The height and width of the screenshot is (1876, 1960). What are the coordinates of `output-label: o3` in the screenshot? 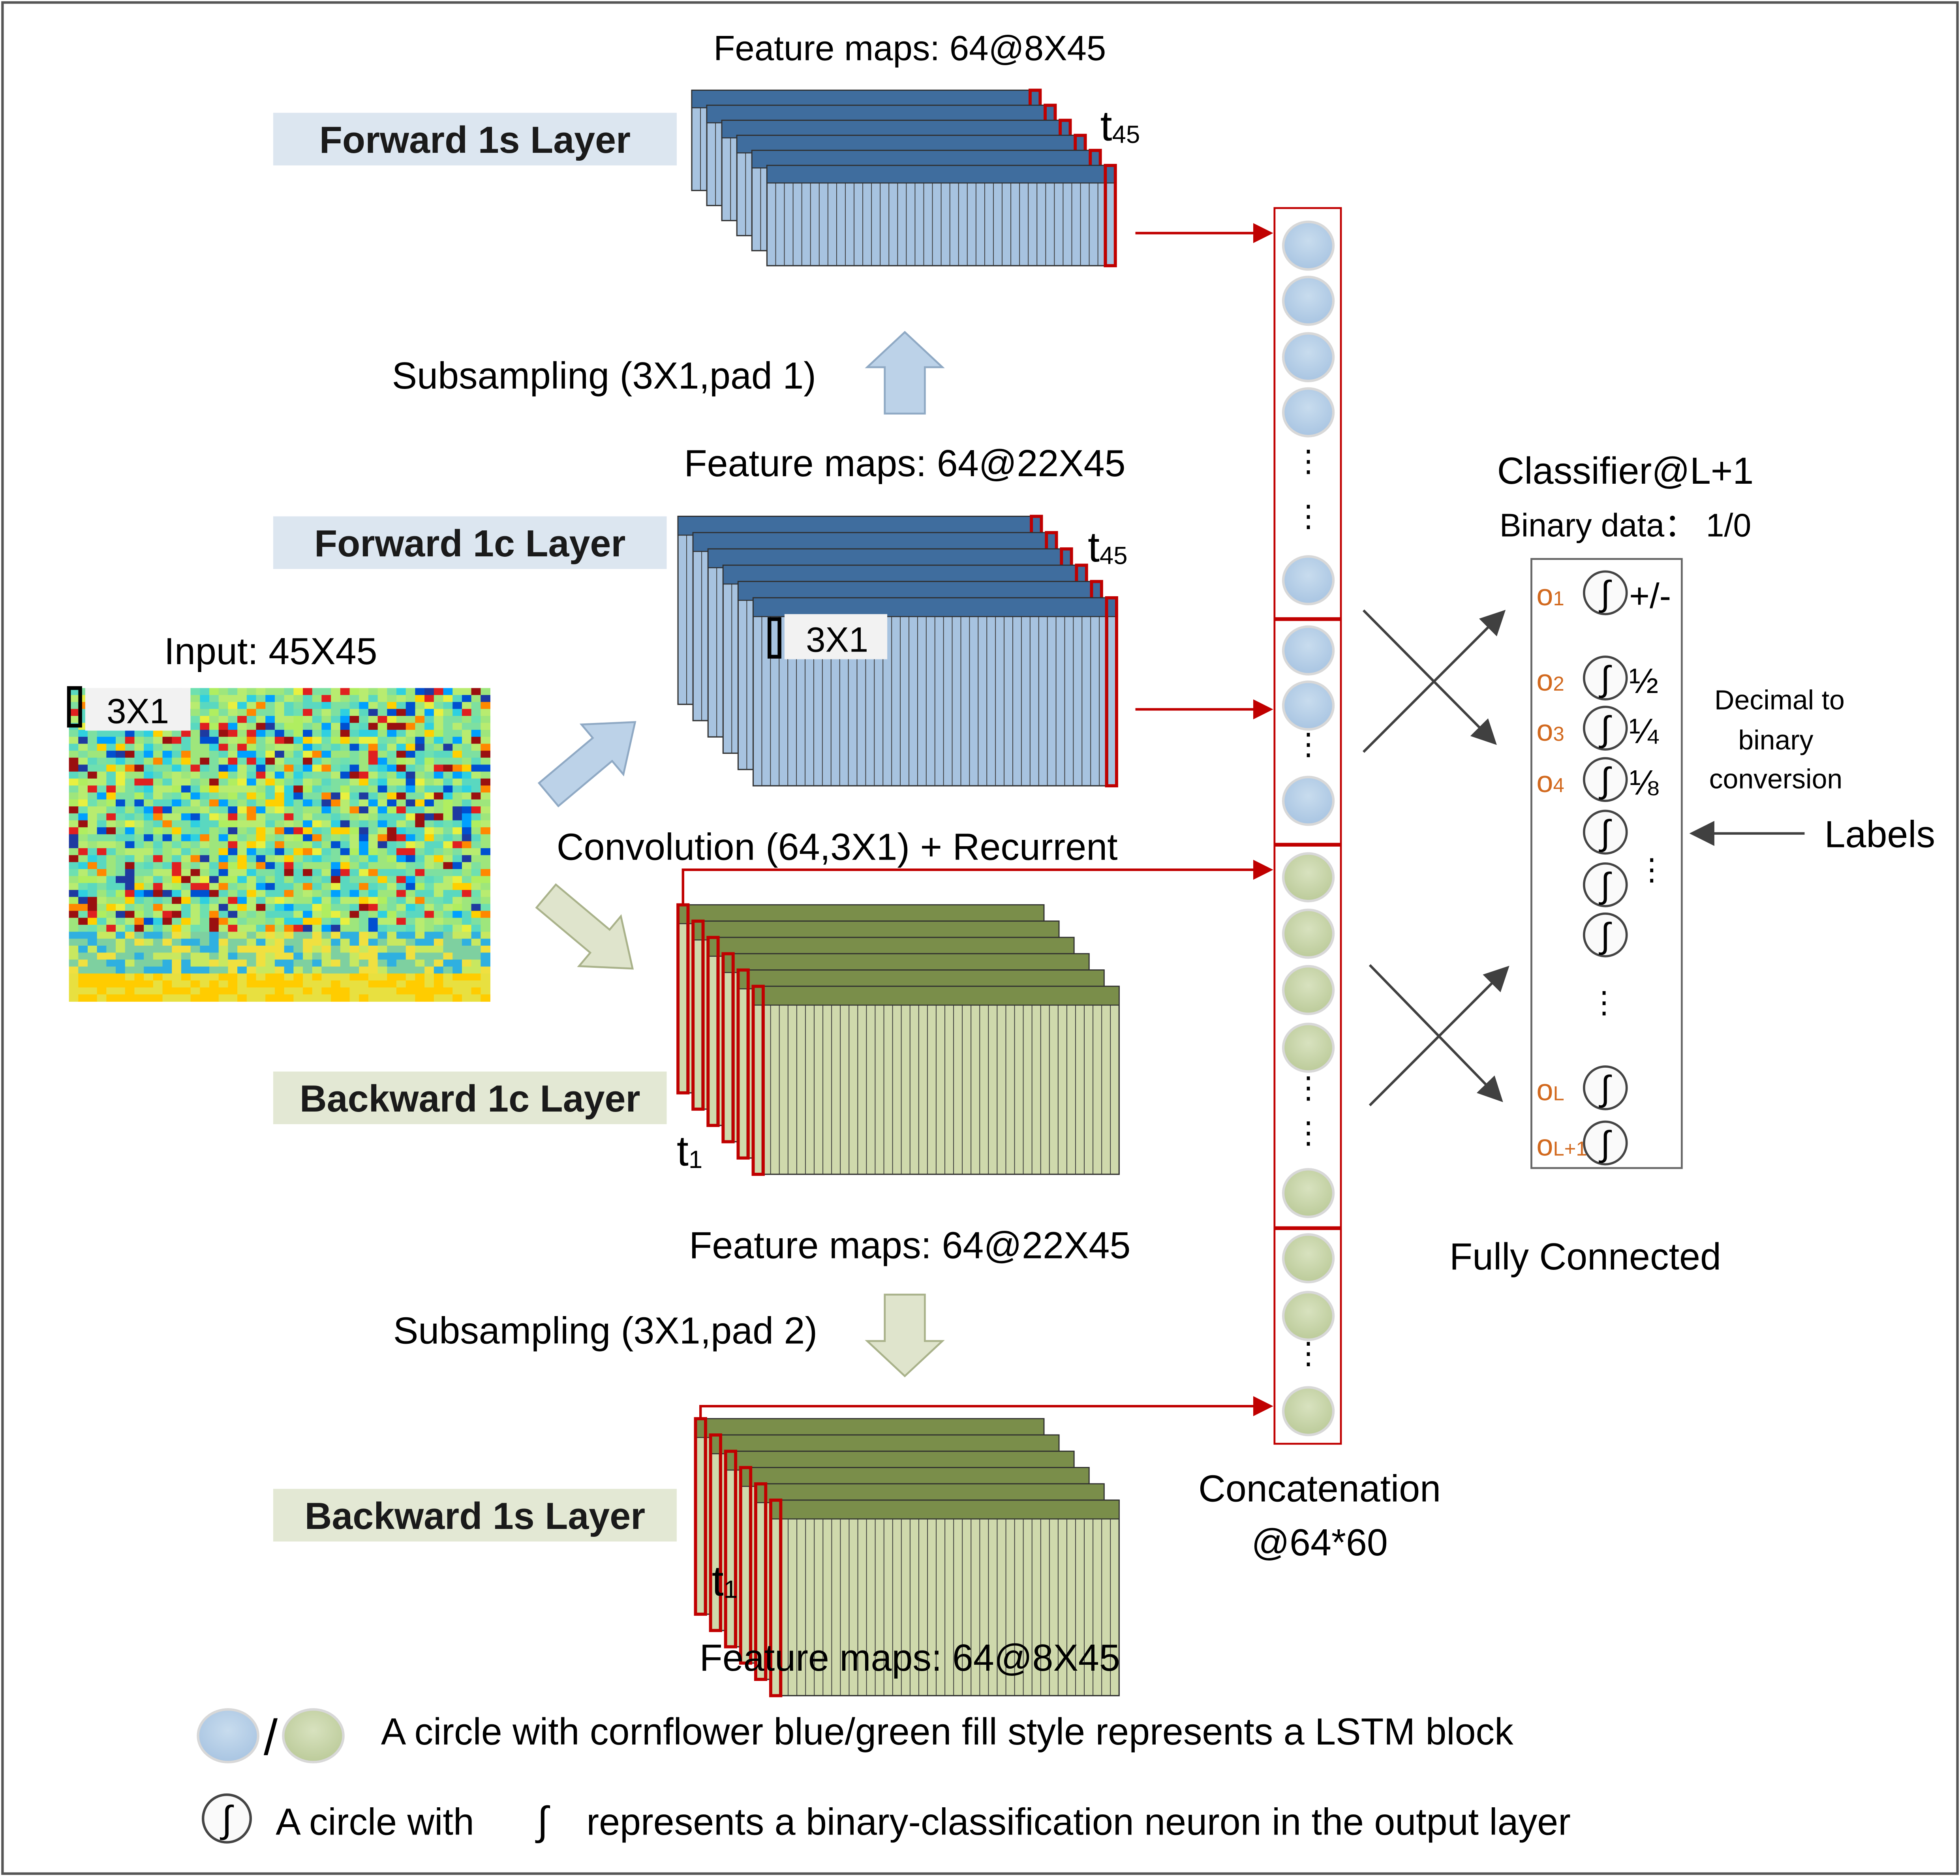 It's located at (1550, 730).